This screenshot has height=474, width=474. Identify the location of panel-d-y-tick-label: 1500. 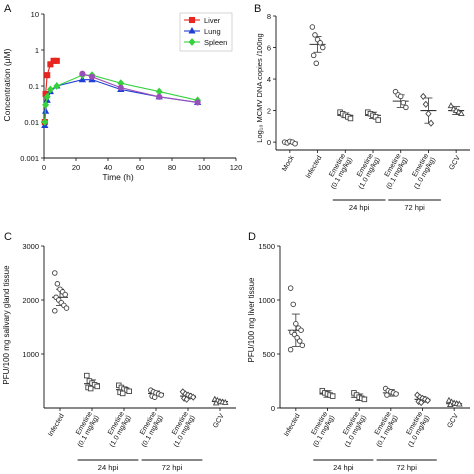
(266, 246).